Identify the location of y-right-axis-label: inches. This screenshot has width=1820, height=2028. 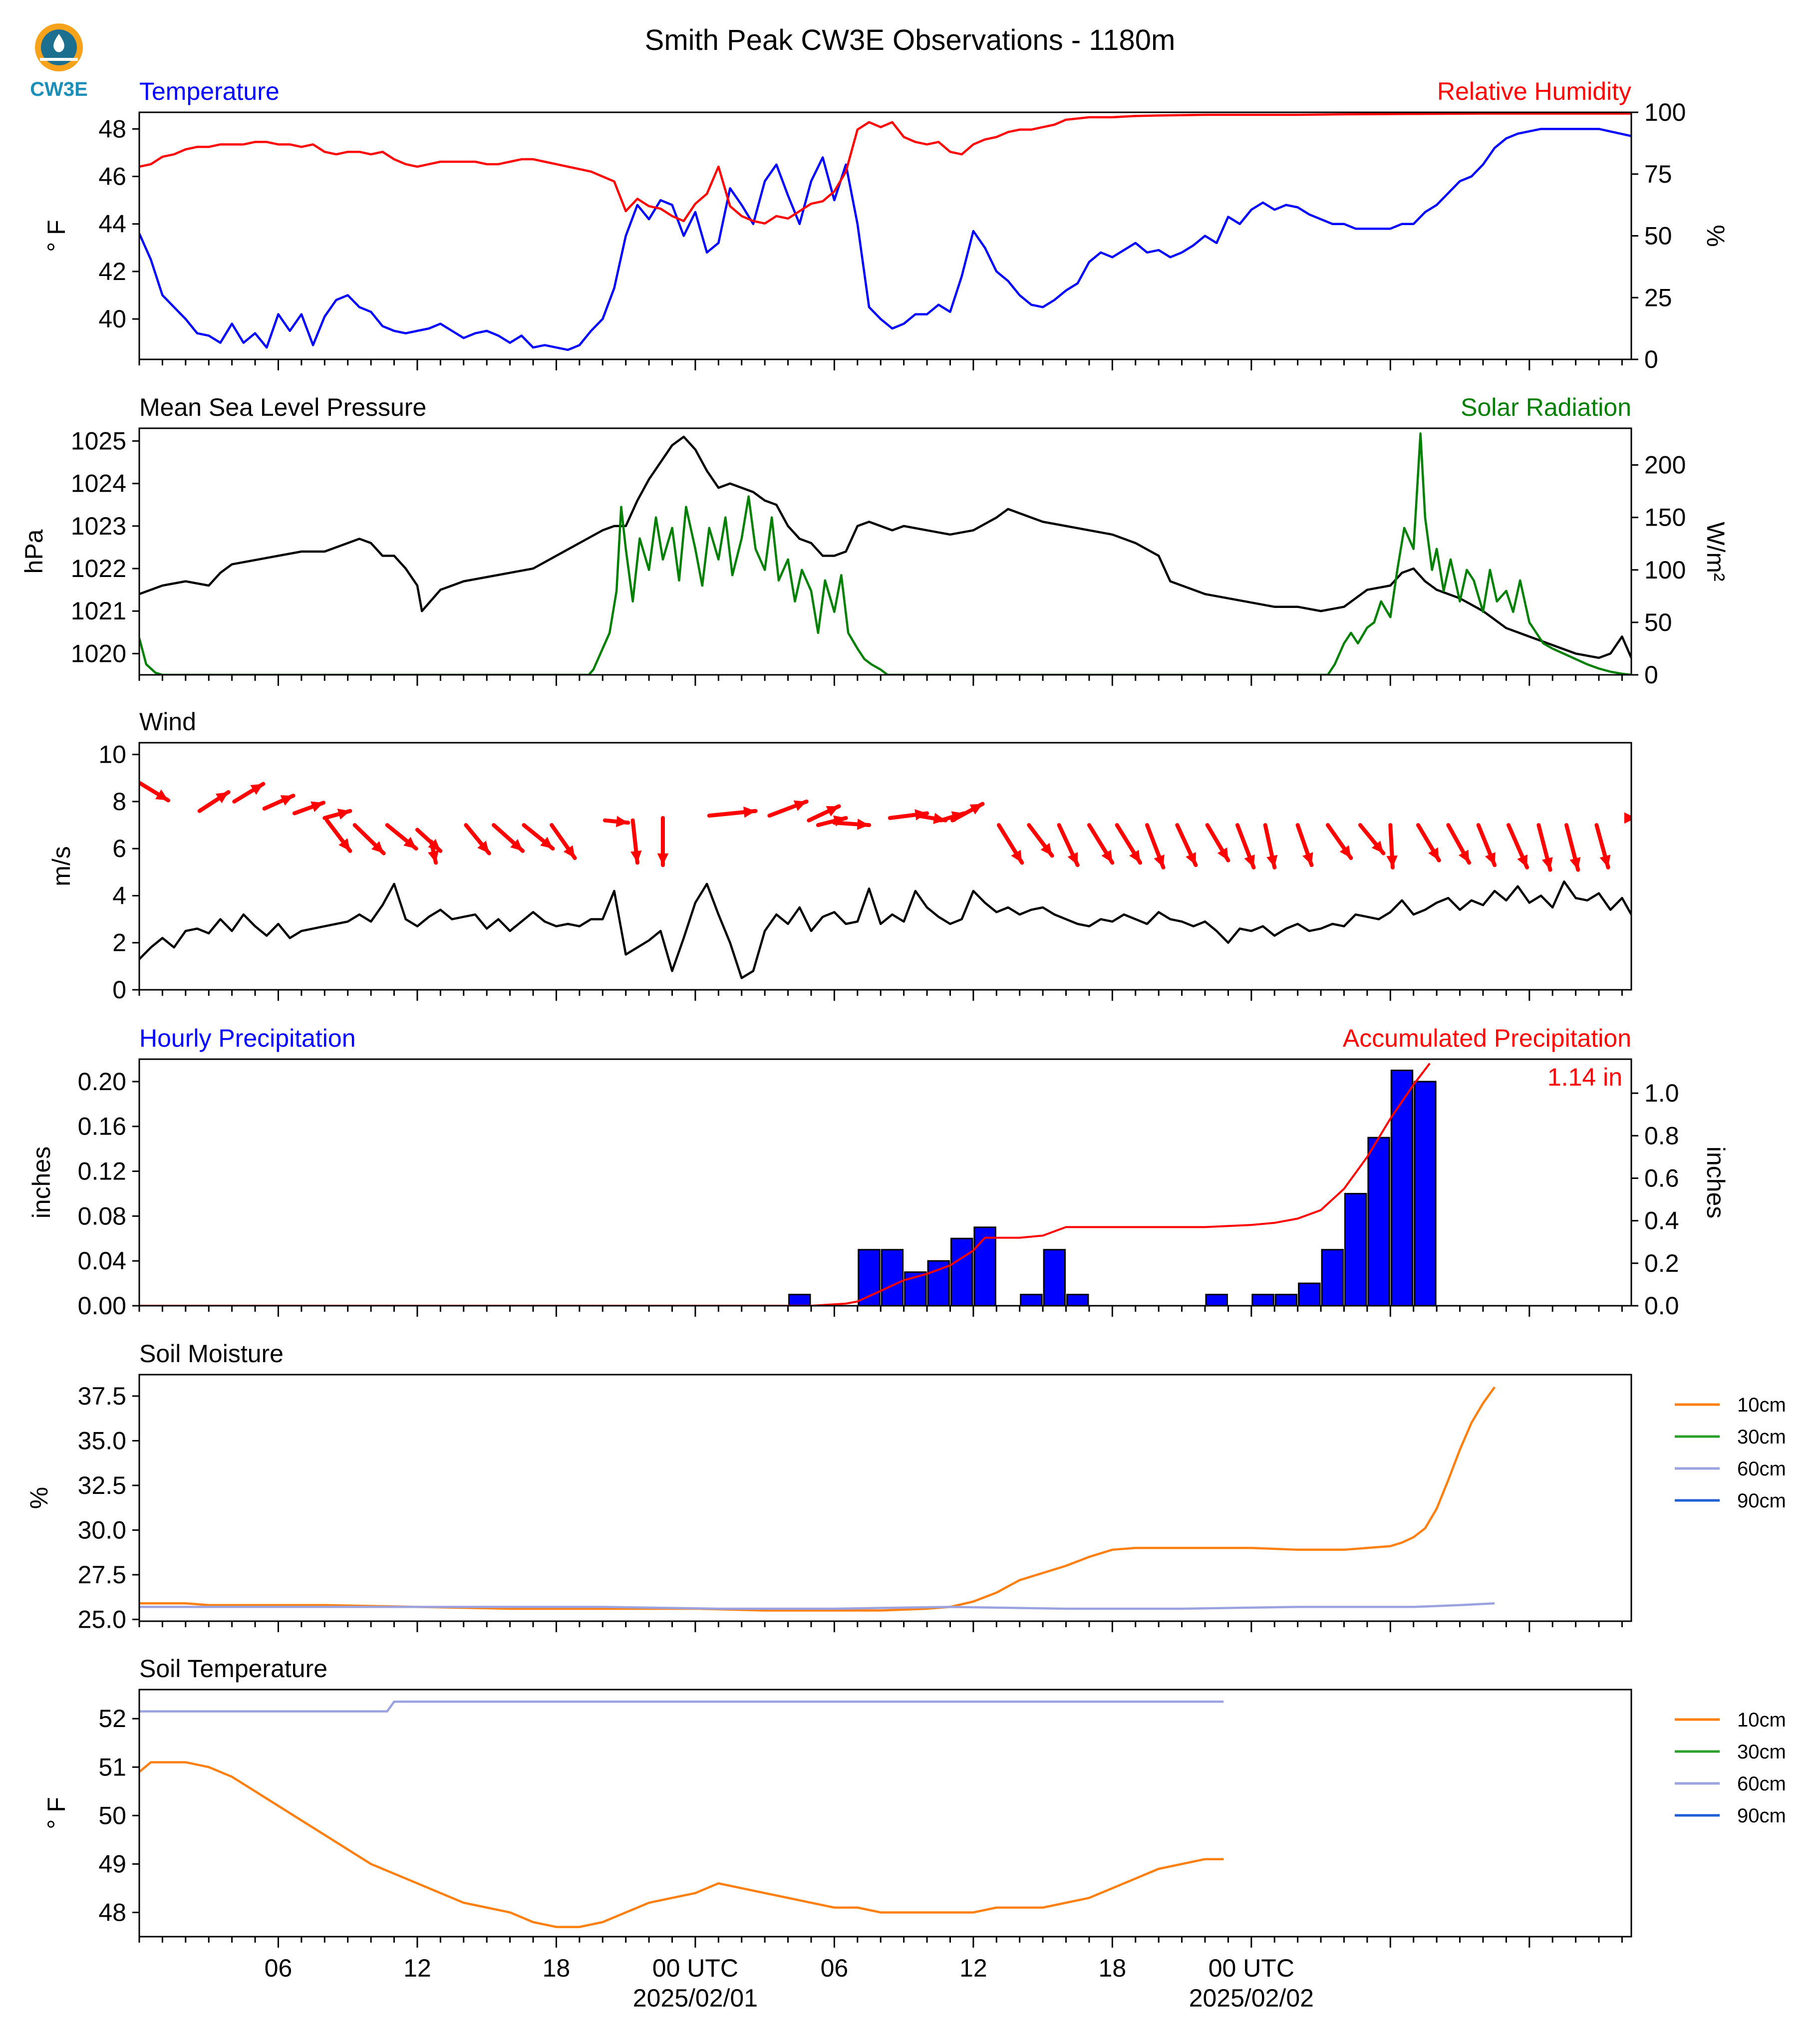
(1716, 1183).